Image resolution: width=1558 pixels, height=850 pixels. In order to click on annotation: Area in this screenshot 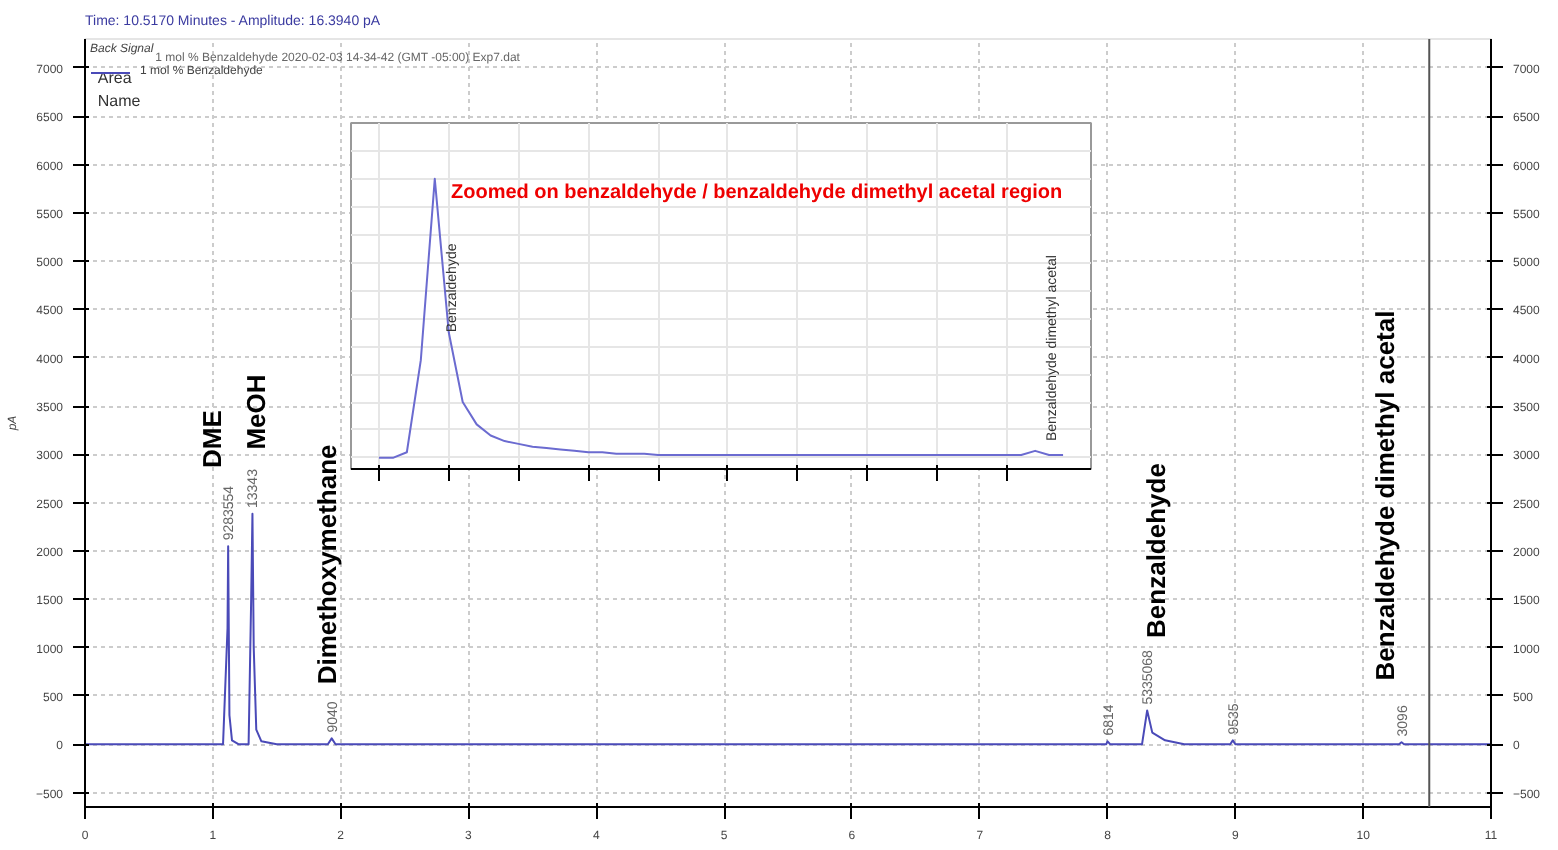, I will do `click(115, 78)`.